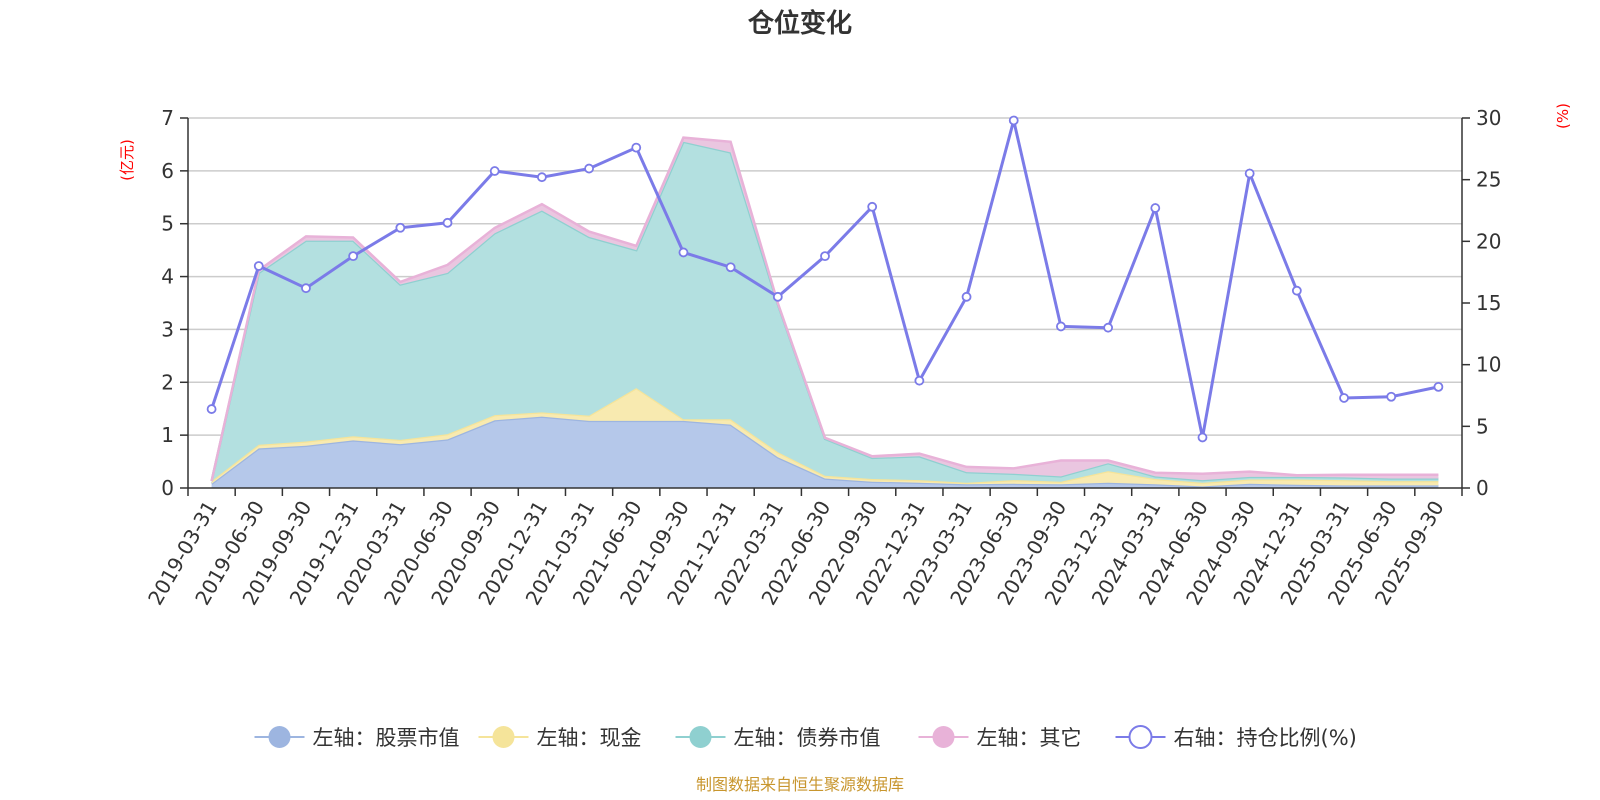 The height and width of the screenshot is (800, 1600). I want to click on legend: 左轴：股票市值 左轴：现金 左轴：债券市值 左轴：其它 右轴：持仓比例(%), so click(805, 737).